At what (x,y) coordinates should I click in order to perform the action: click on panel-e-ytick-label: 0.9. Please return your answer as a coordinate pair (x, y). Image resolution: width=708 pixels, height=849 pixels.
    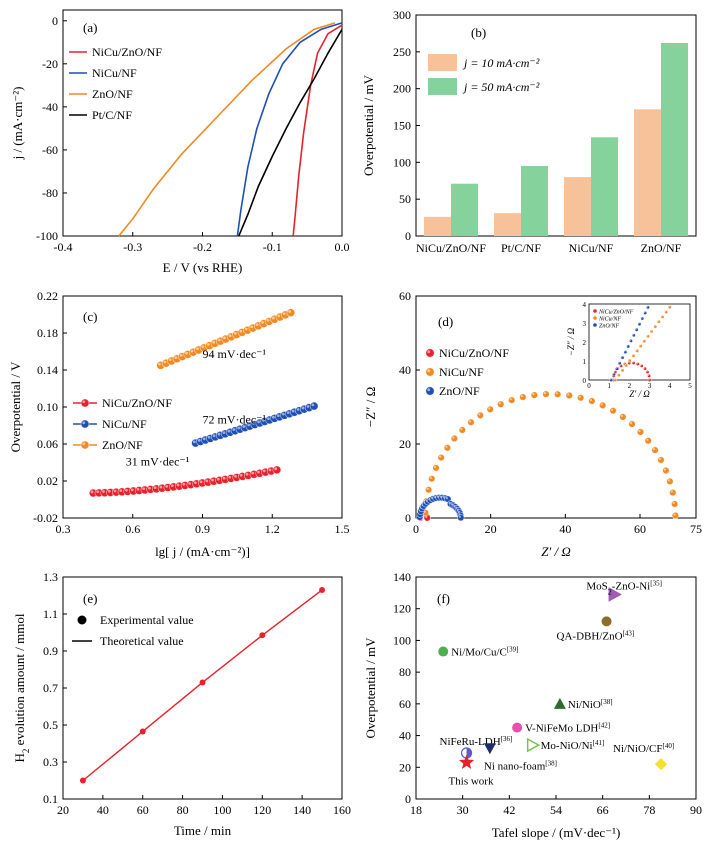
    Looking at the image, I should click on (50, 651).